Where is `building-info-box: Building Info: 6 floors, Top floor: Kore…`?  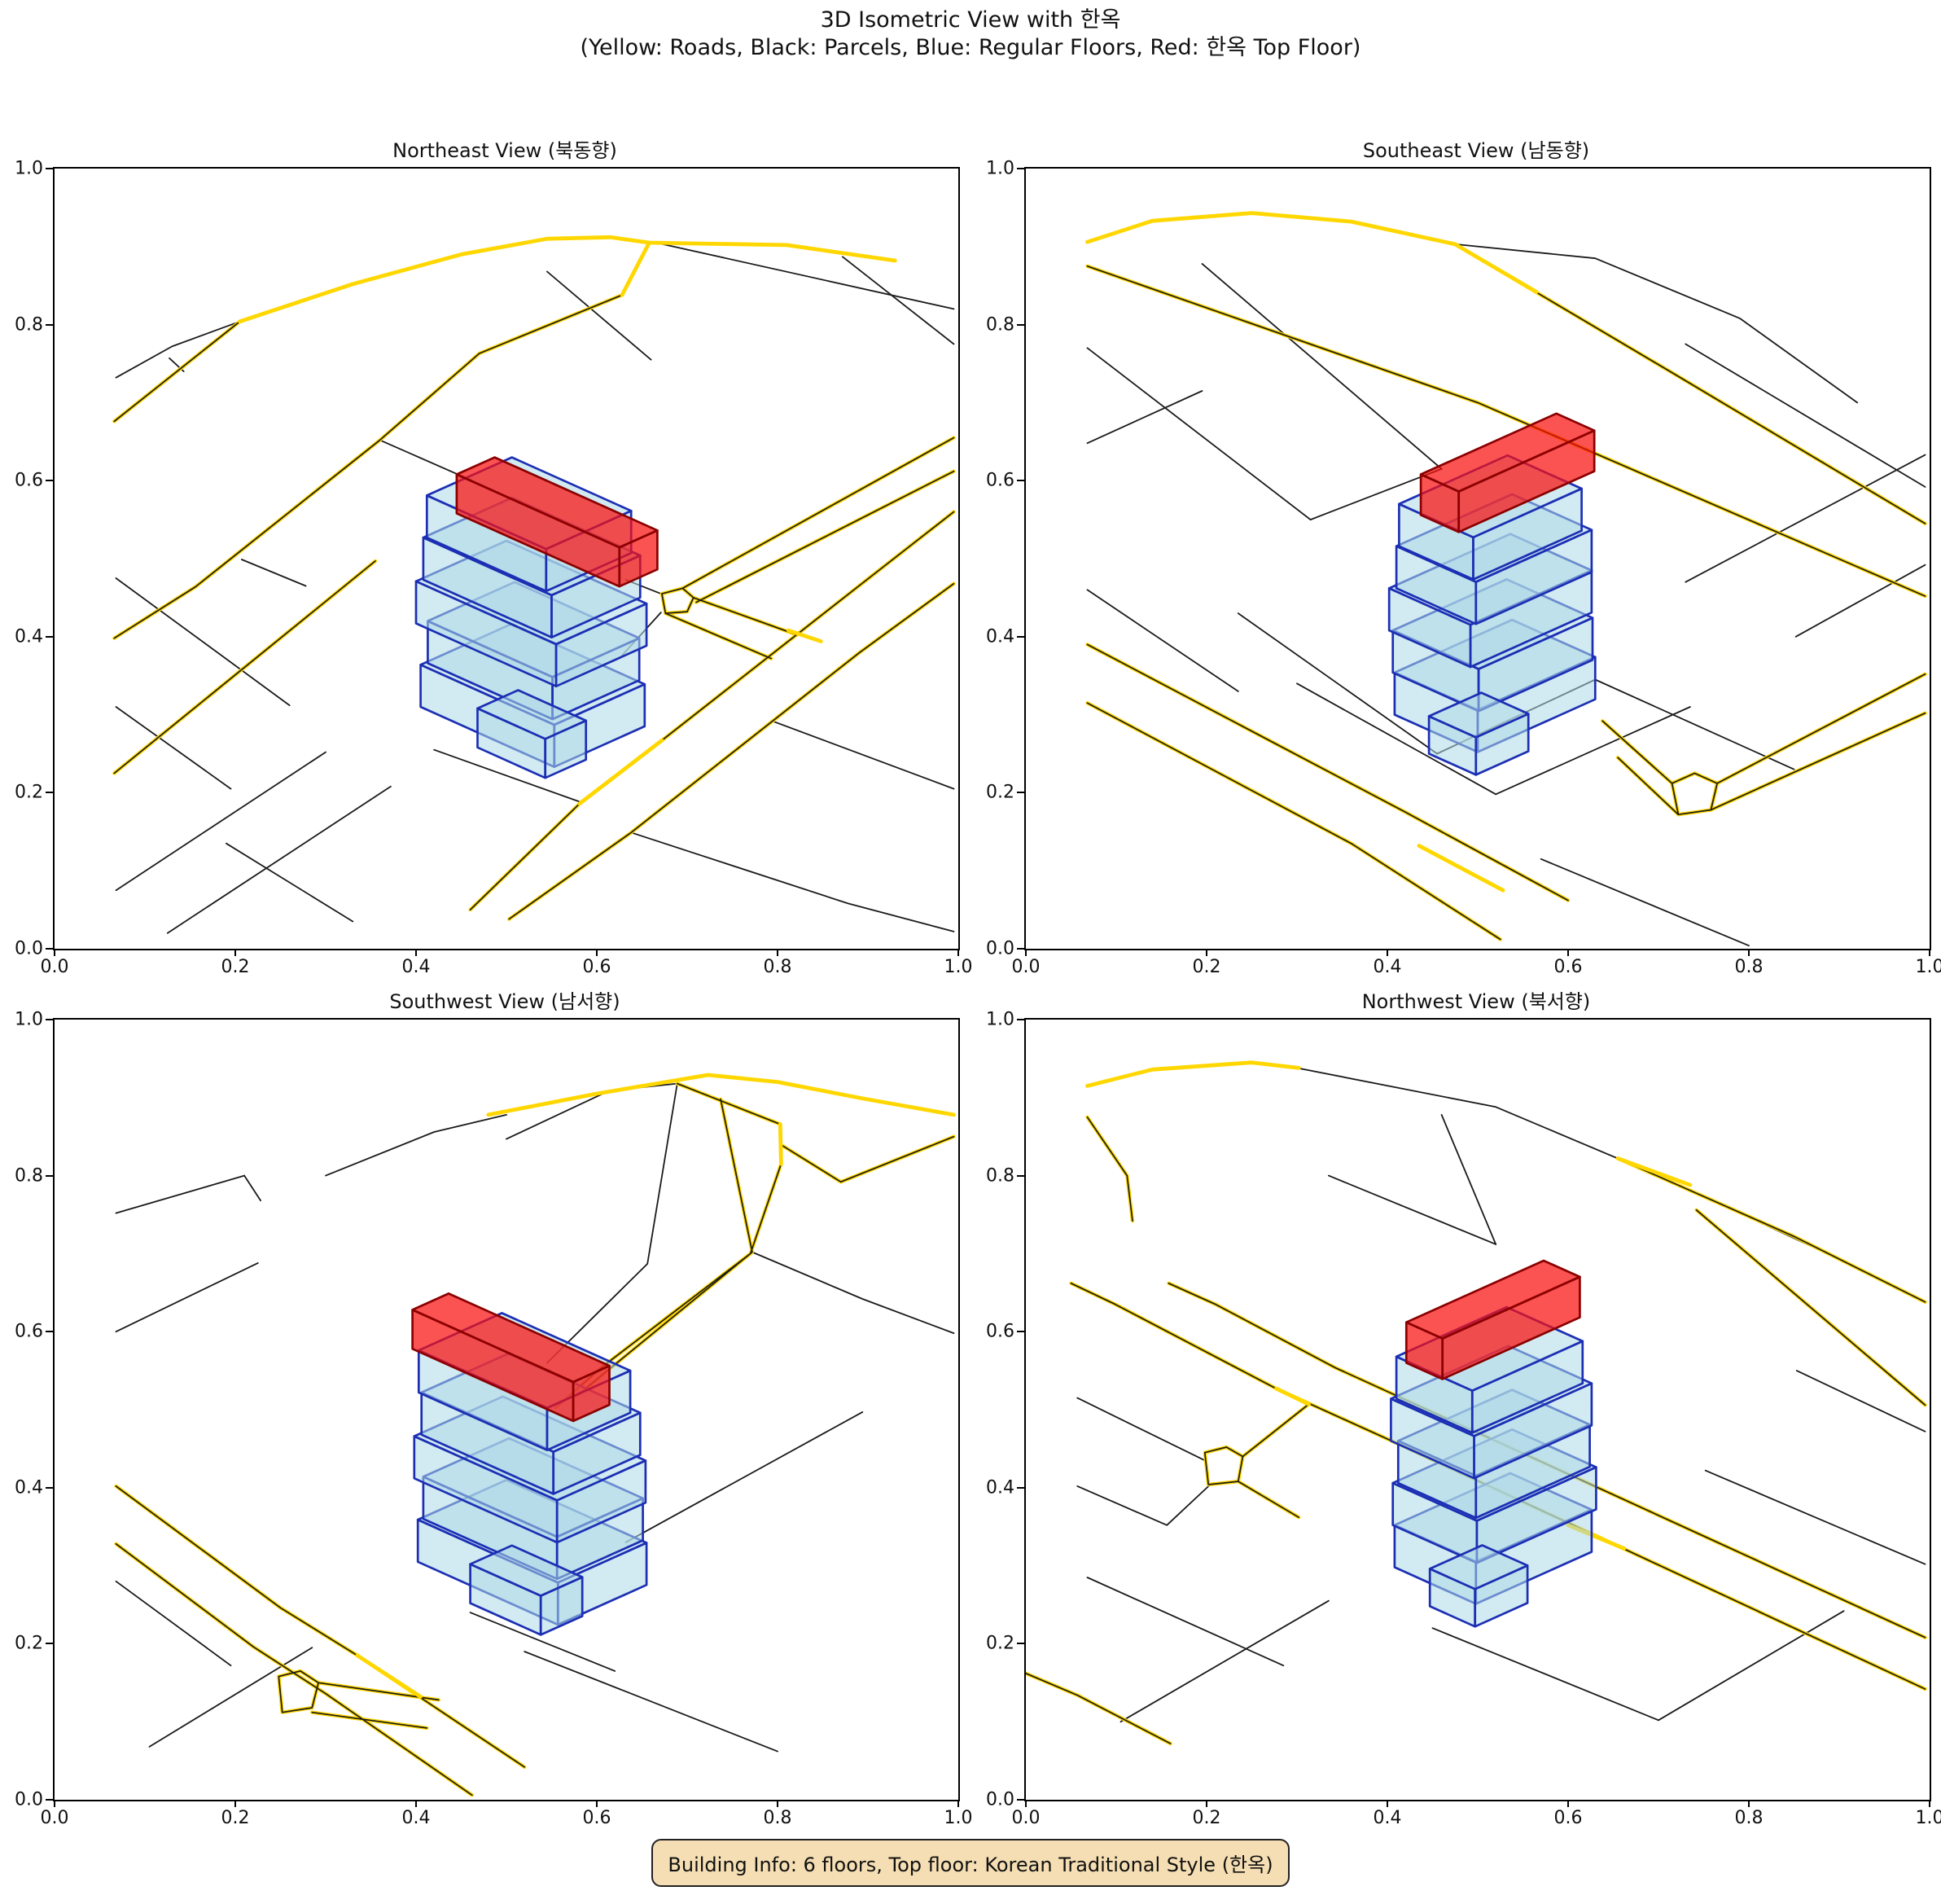
building-info-box: Building Info: 6 floors, Top floor: Kore… is located at coordinates (970, 1863).